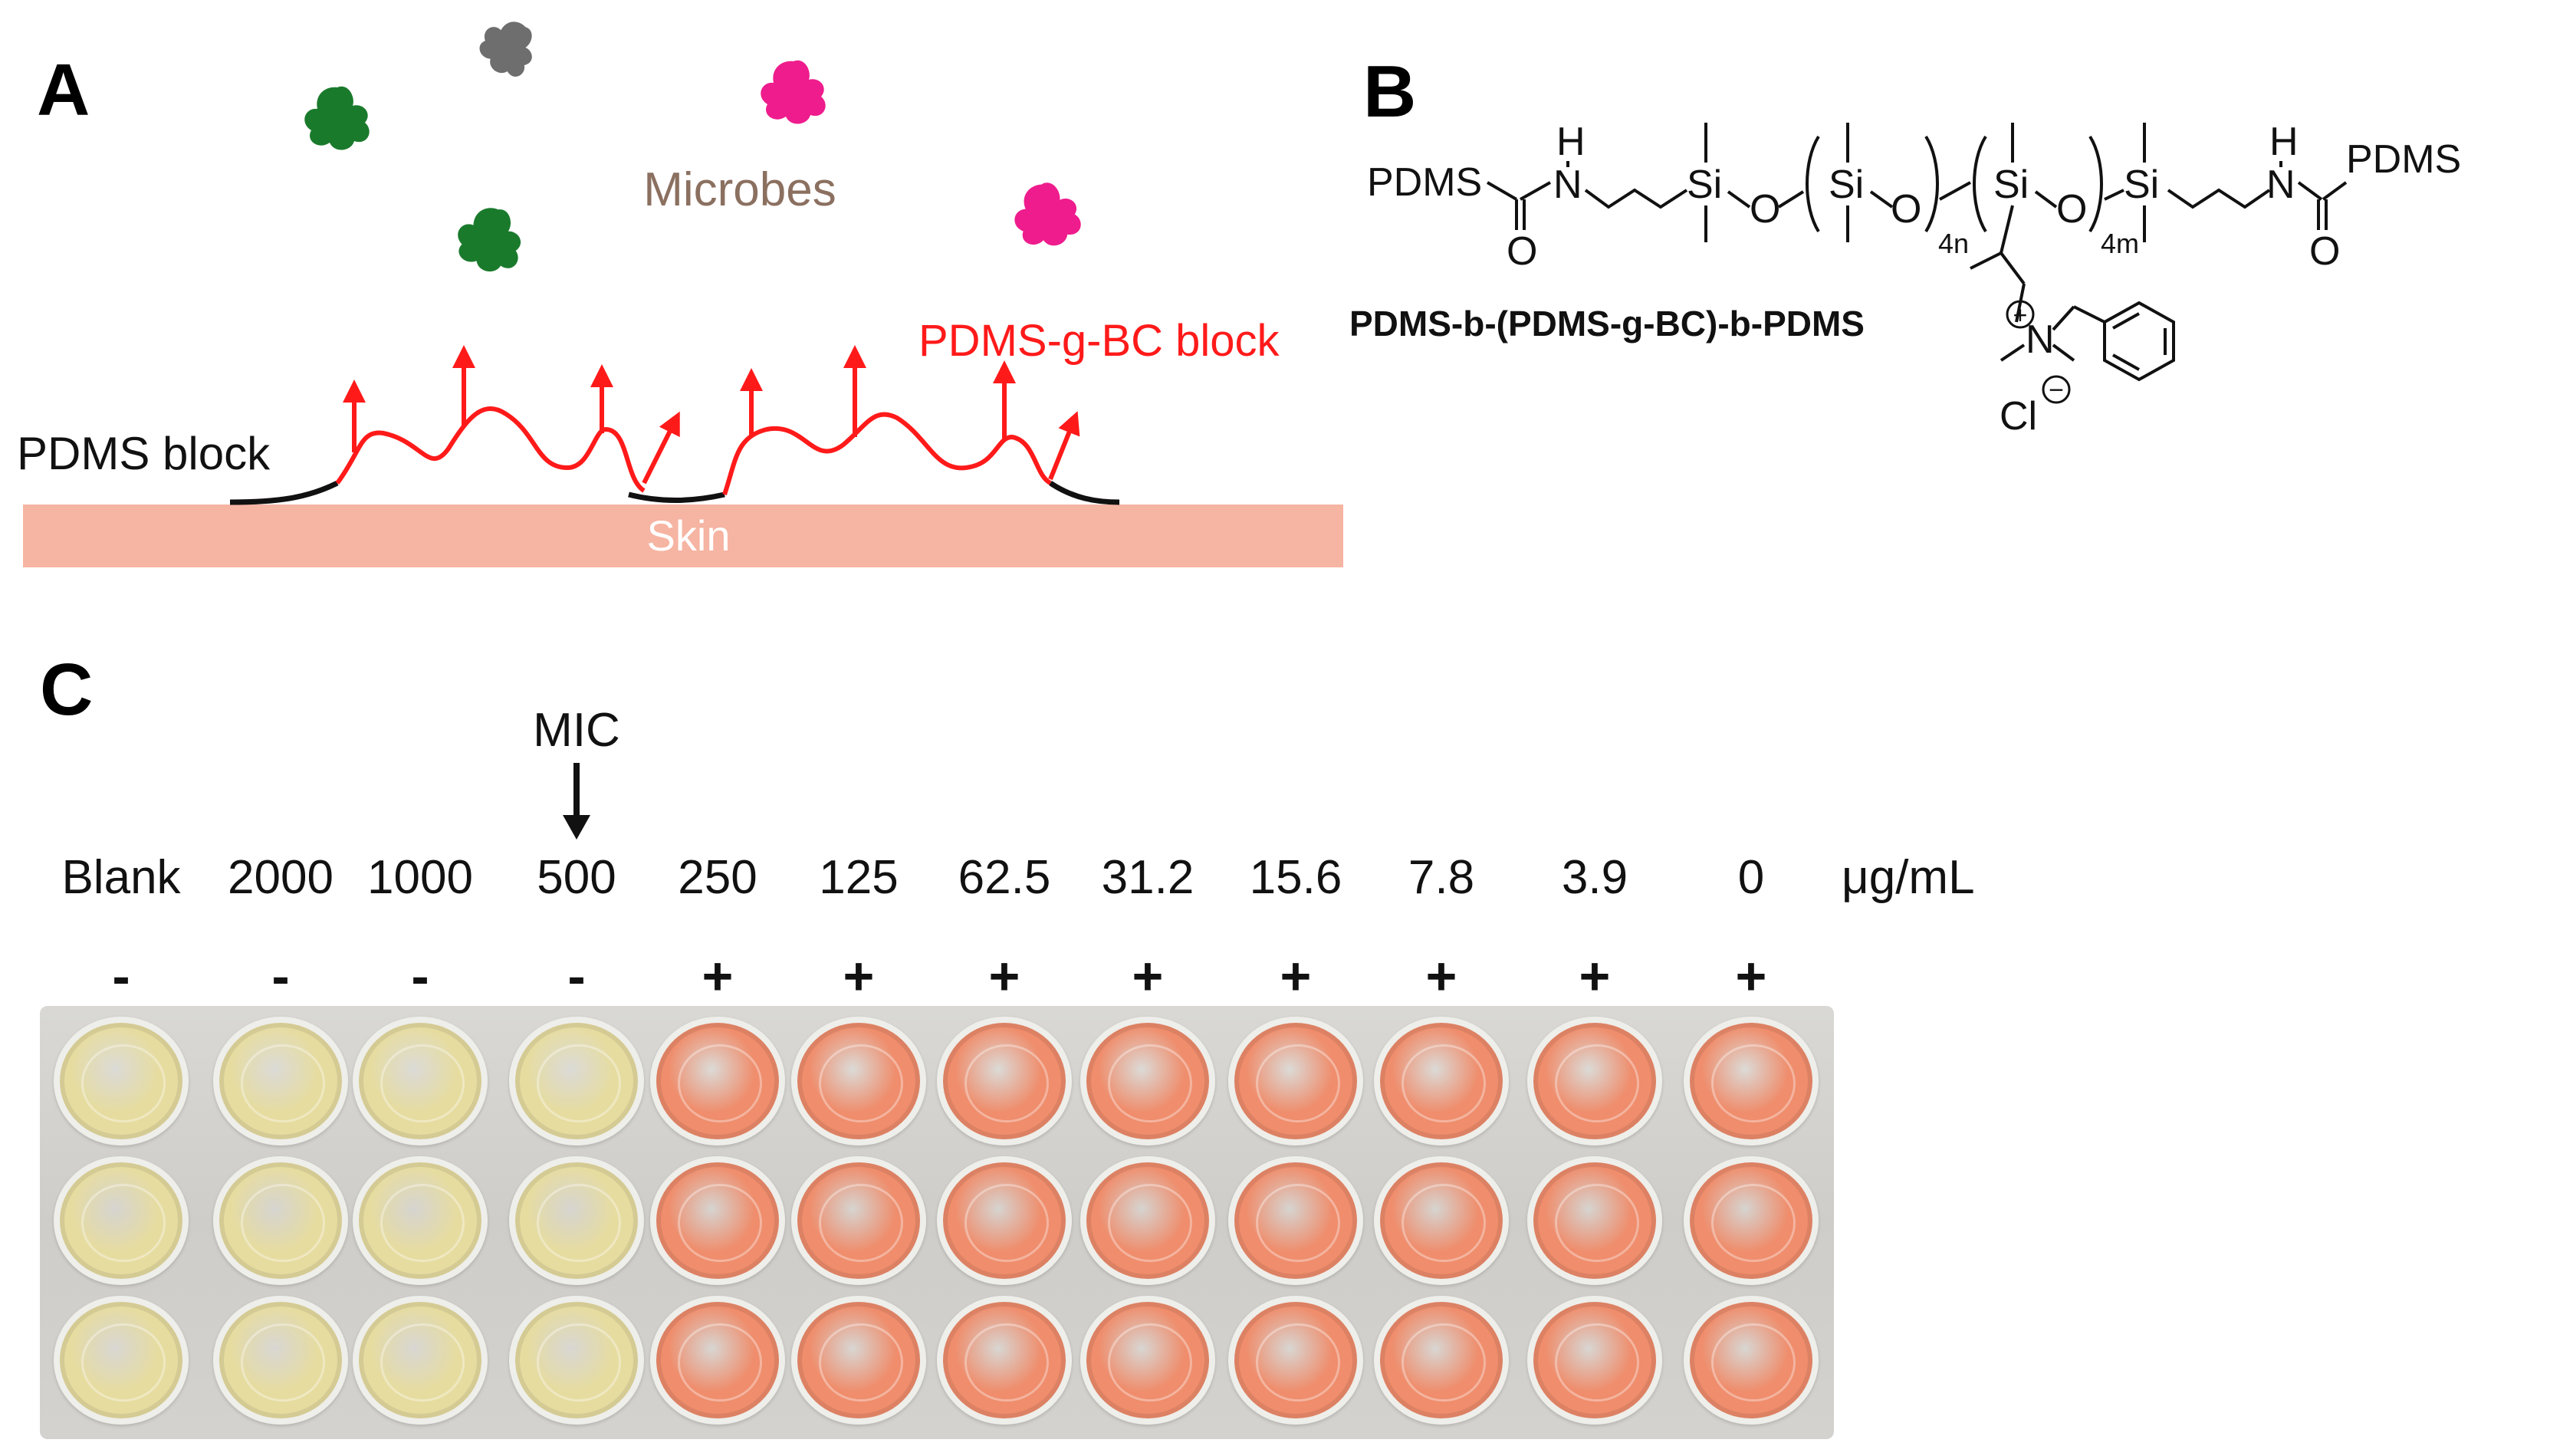 The image size is (2550, 1456). I want to click on skin-layer, so click(683, 536).